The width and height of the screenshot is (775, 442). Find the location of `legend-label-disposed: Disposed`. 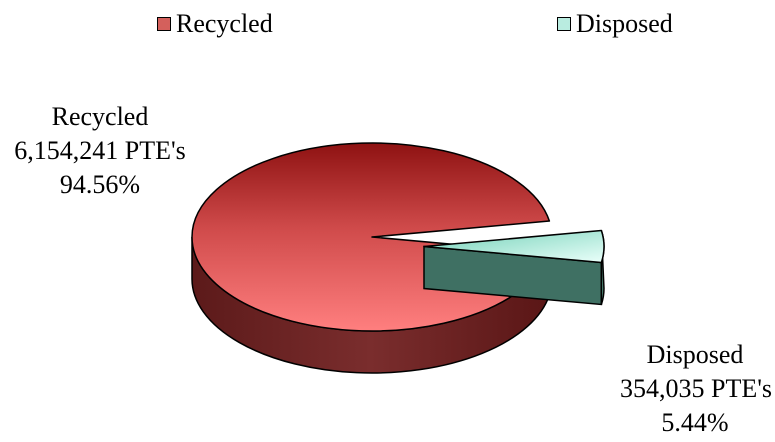

legend-label-disposed: Disposed is located at coordinates (624, 23).